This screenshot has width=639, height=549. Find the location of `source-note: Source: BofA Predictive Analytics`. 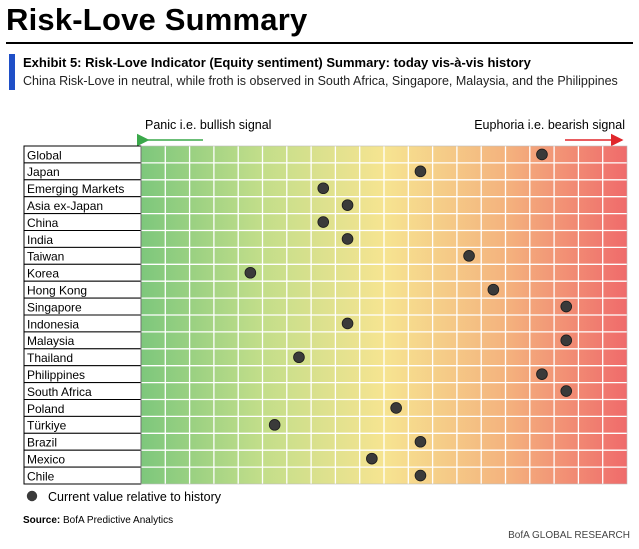

source-note: Source: BofA Predictive Analytics is located at coordinates (98, 520).